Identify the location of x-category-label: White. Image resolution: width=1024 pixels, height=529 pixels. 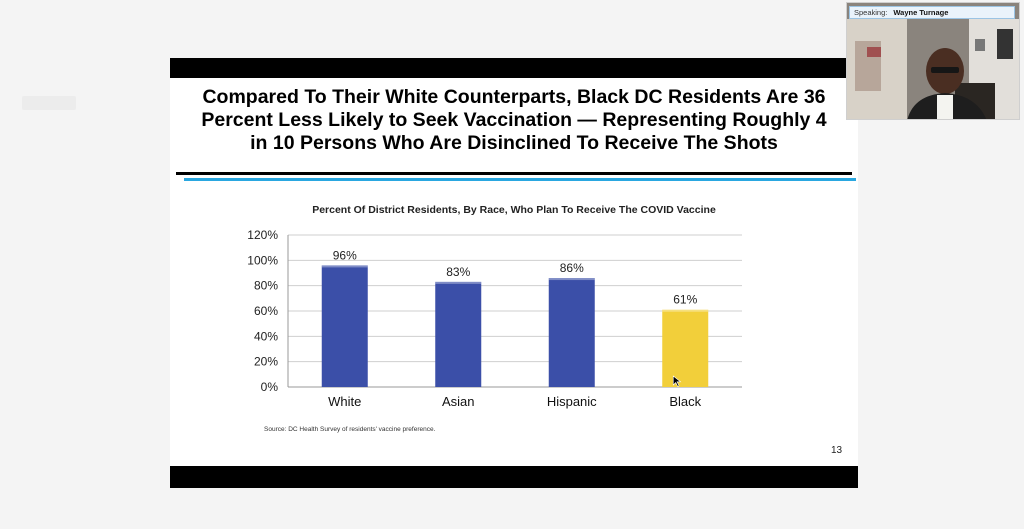
(344, 401).